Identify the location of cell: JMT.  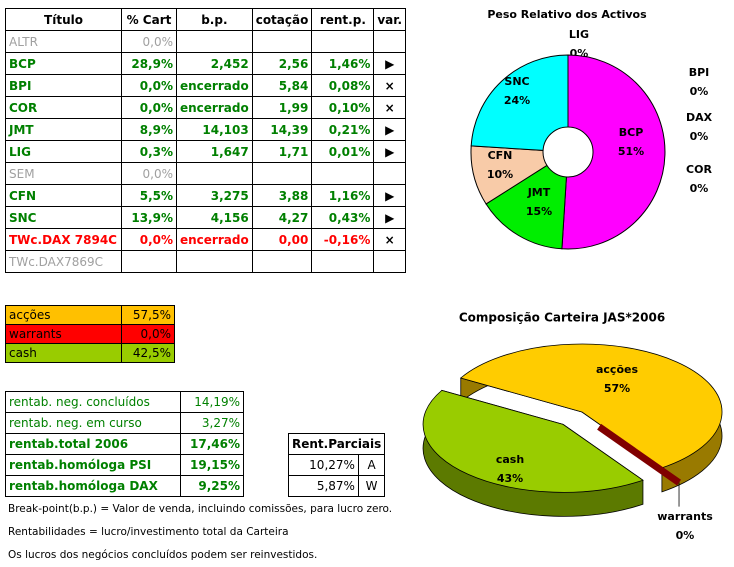
(63, 129).